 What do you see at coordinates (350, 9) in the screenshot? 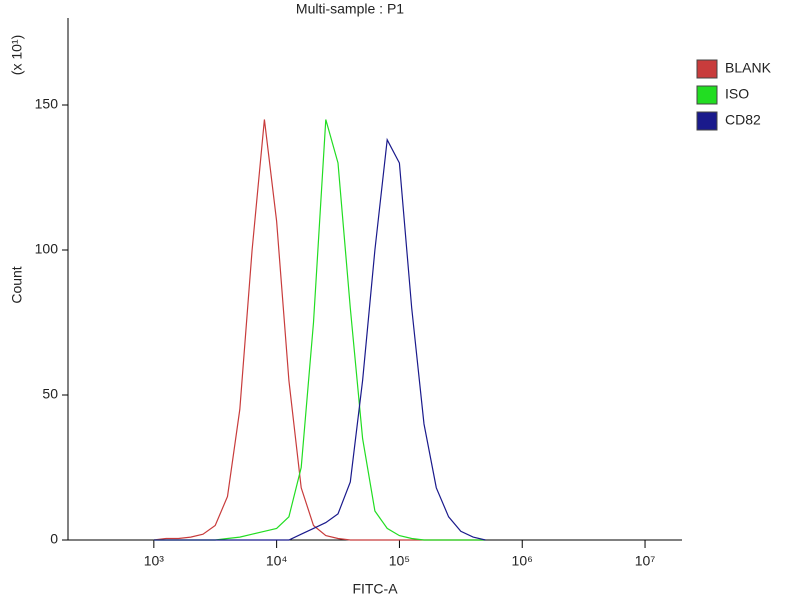
I see `chart-title: Multi-sample : P1` at bounding box center [350, 9].